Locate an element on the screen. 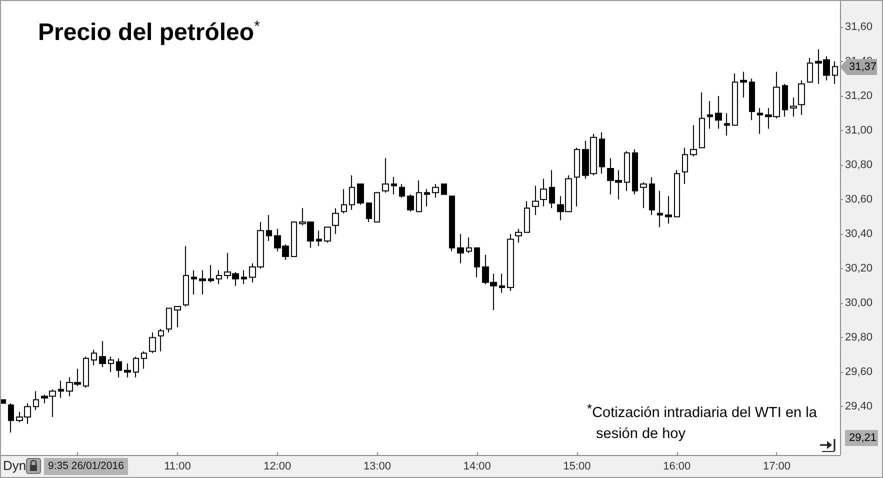 Image resolution: width=883 pixels, height=478 pixels. text: Precio del petróleo$^{*}$ is located at coordinates (149, 32).